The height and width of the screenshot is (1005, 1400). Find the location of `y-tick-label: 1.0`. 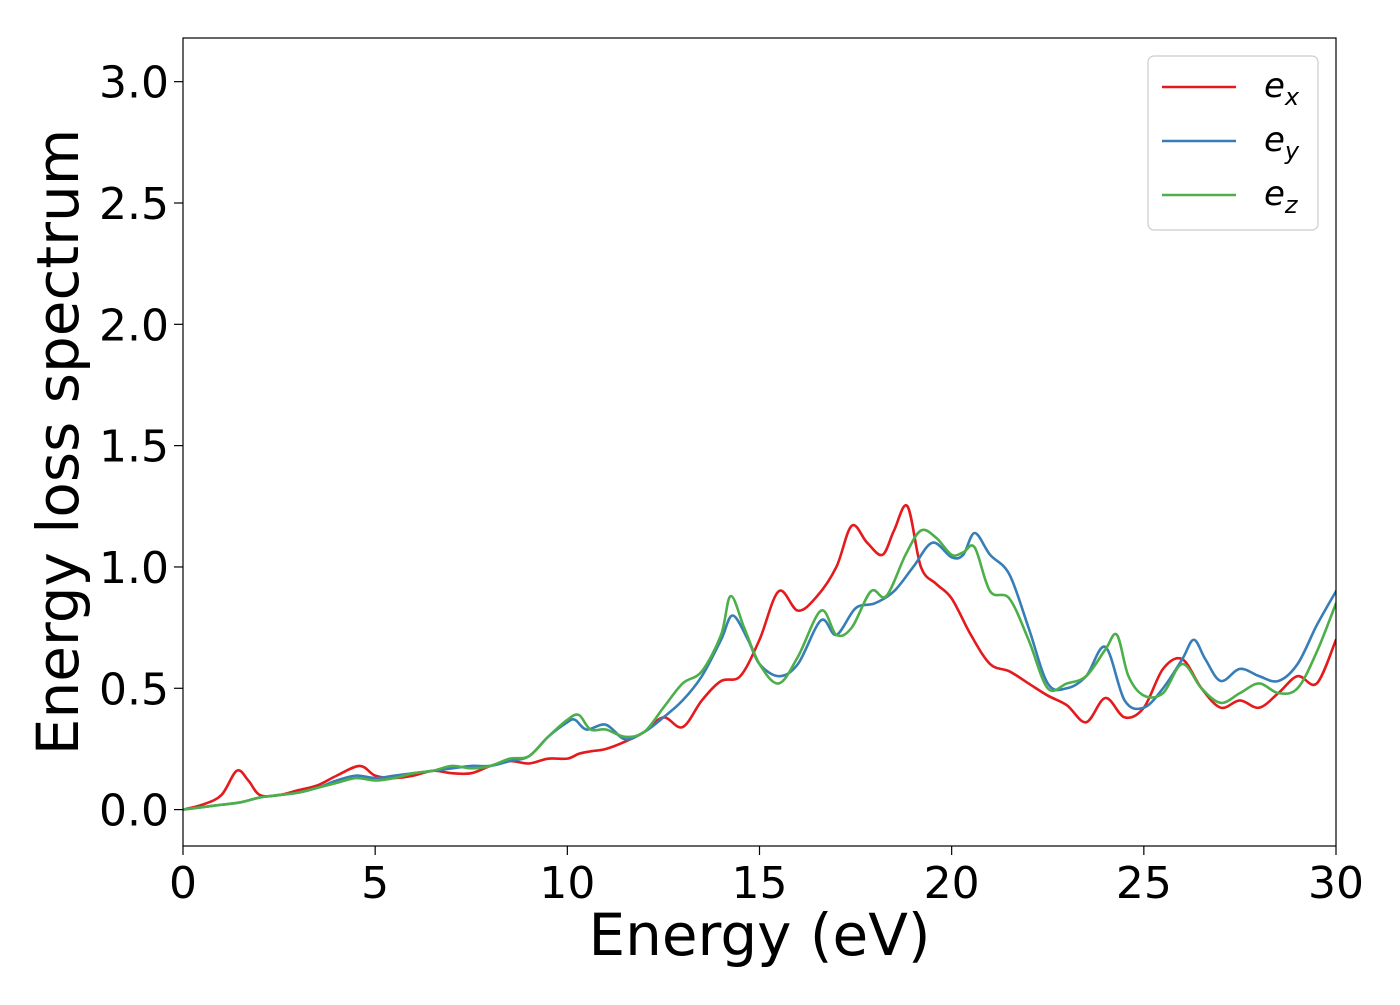

y-tick-label: 1.0 is located at coordinates (134, 568).